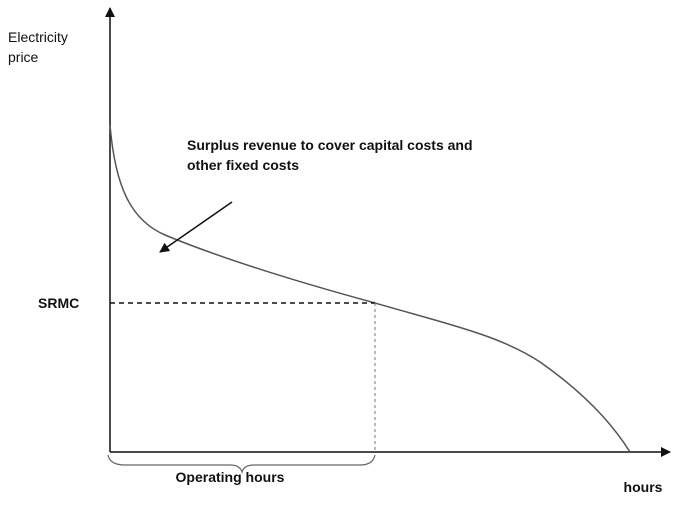 The height and width of the screenshot is (518, 676). What do you see at coordinates (38, 47) in the screenshot?
I see `y-axis-label: Electricity price` at bounding box center [38, 47].